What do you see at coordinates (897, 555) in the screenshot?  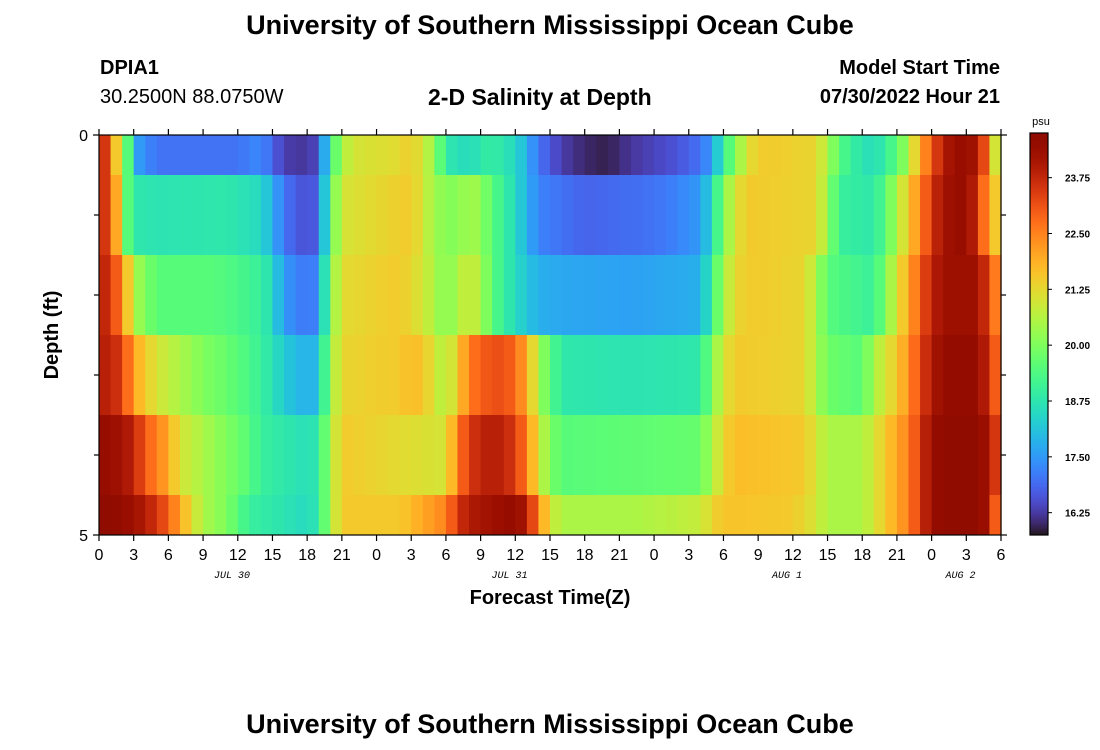 I see `x-tick-label: 21` at bounding box center [897, 555].